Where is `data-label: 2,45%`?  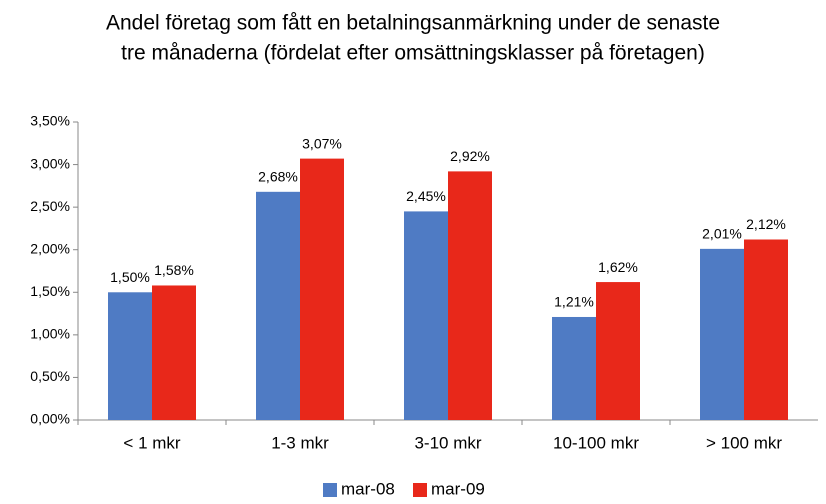 data-label: 2,45% is located at coordinates (426, 196).